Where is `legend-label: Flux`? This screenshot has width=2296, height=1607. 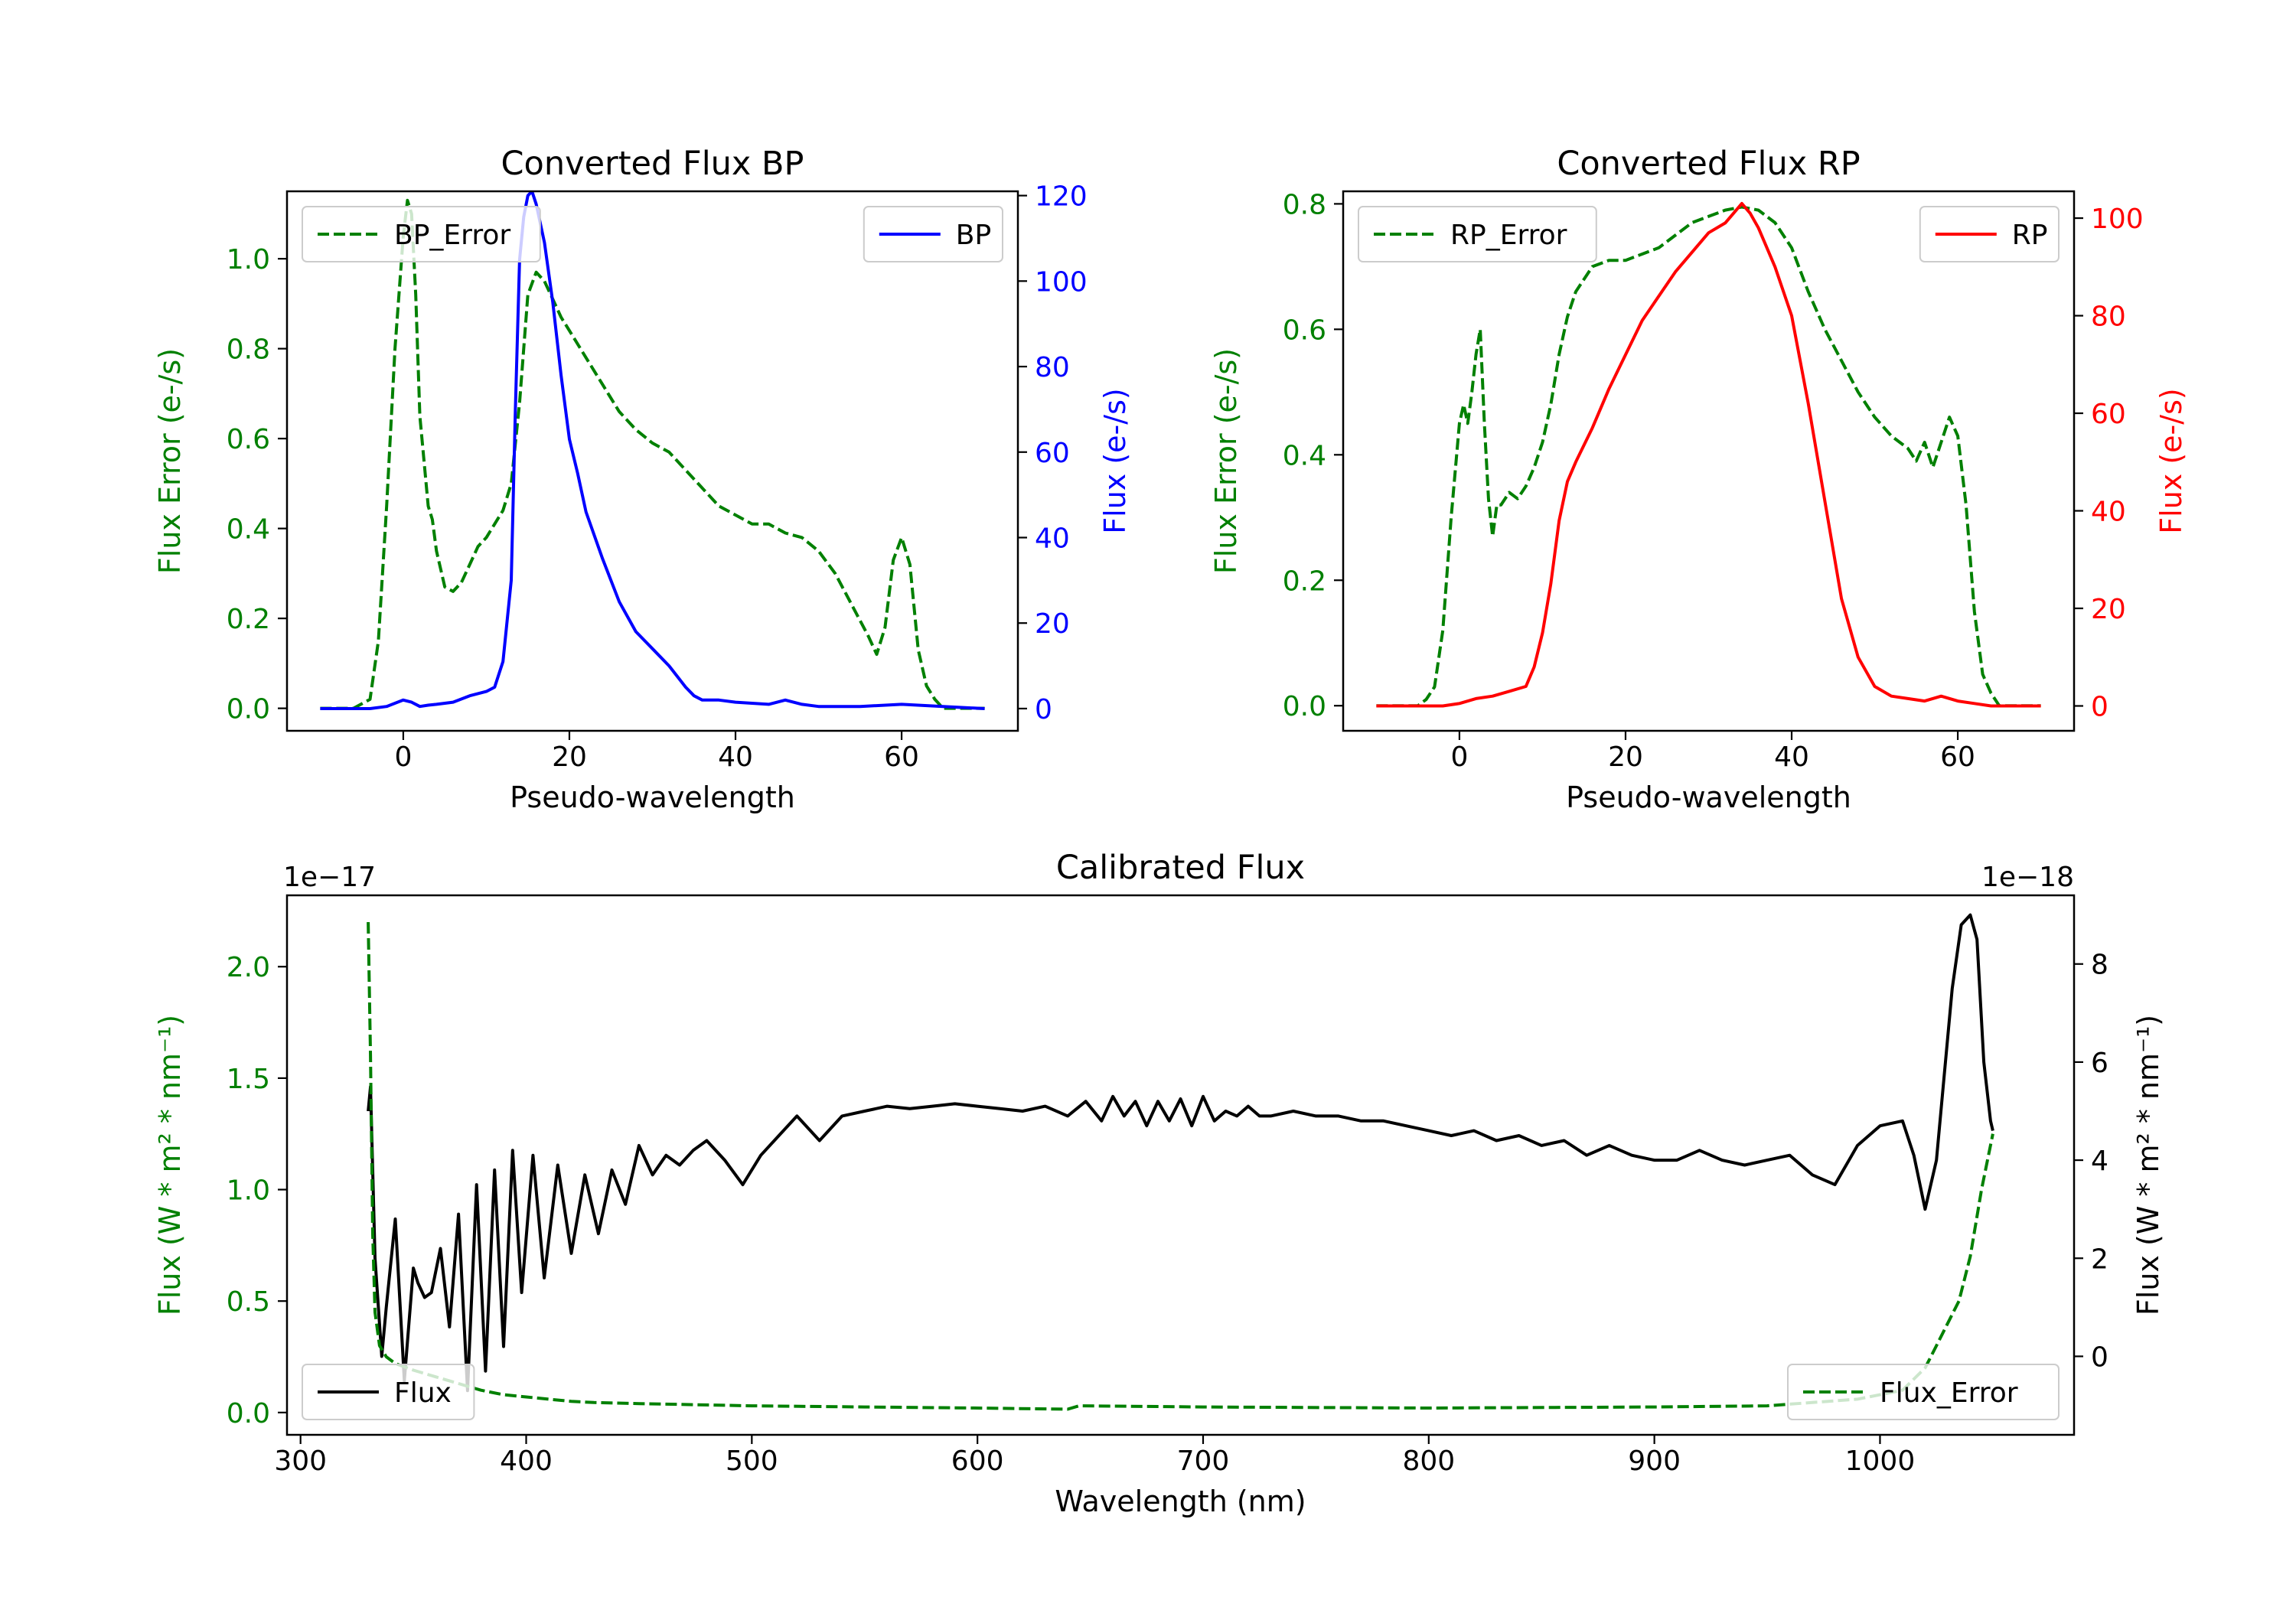
legend-label: Flux is located at coordinates (423, 1393).